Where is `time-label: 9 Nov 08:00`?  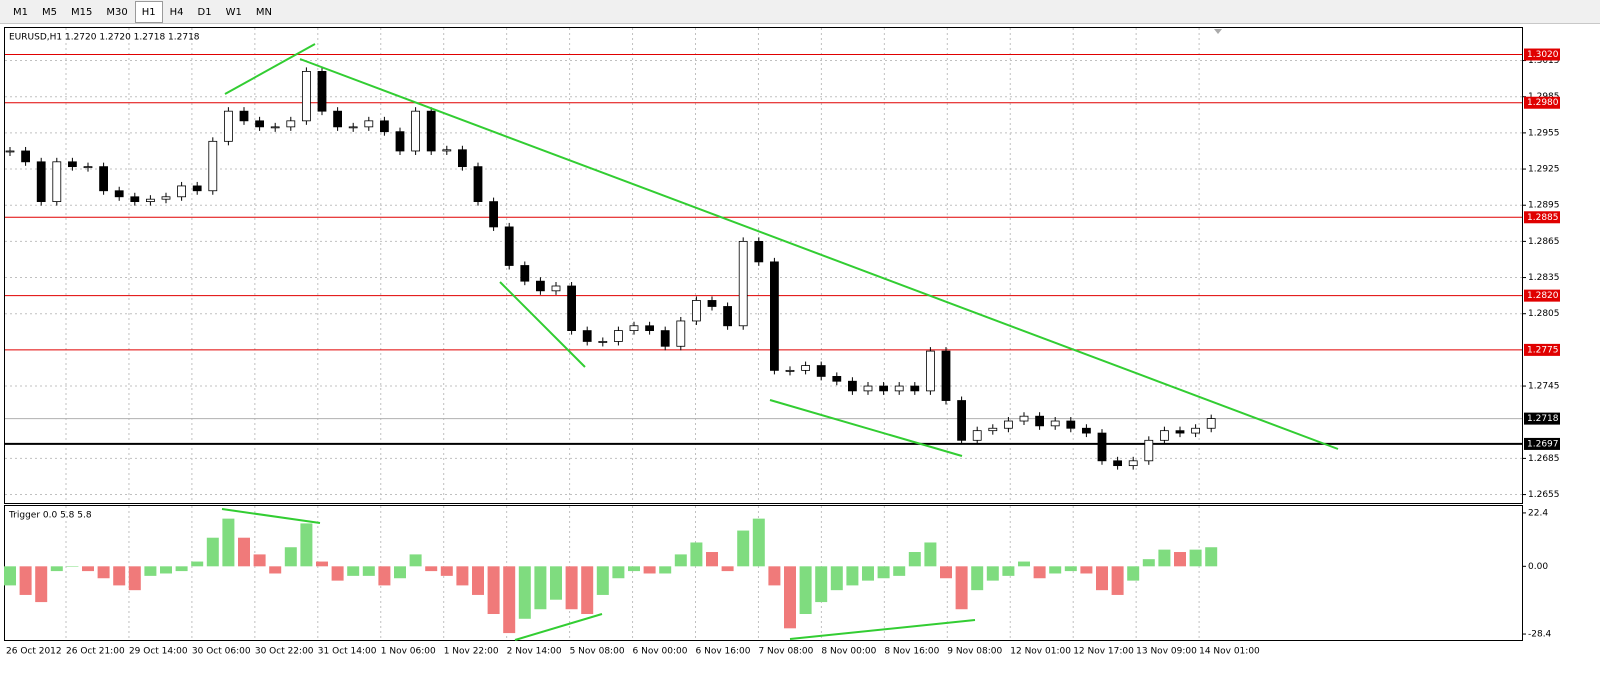
time-label: 9 Nov 08:00 is located at coordinates (974, 652).